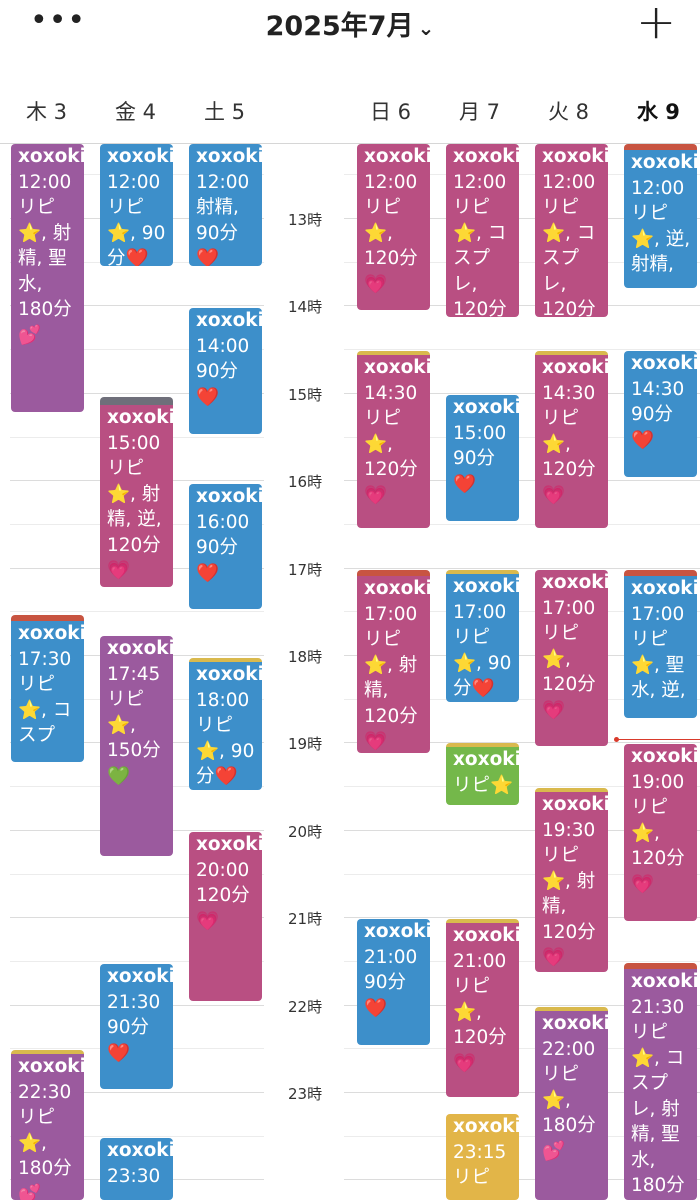 Image resolution: width=700 pixels, height=1200 pixels. What do you see at coordinates (136, 1026) in the screenshot?
I see `calendar-event: xoxoki 21:30 90分 ❤️` at bounding box center [136, 1026].